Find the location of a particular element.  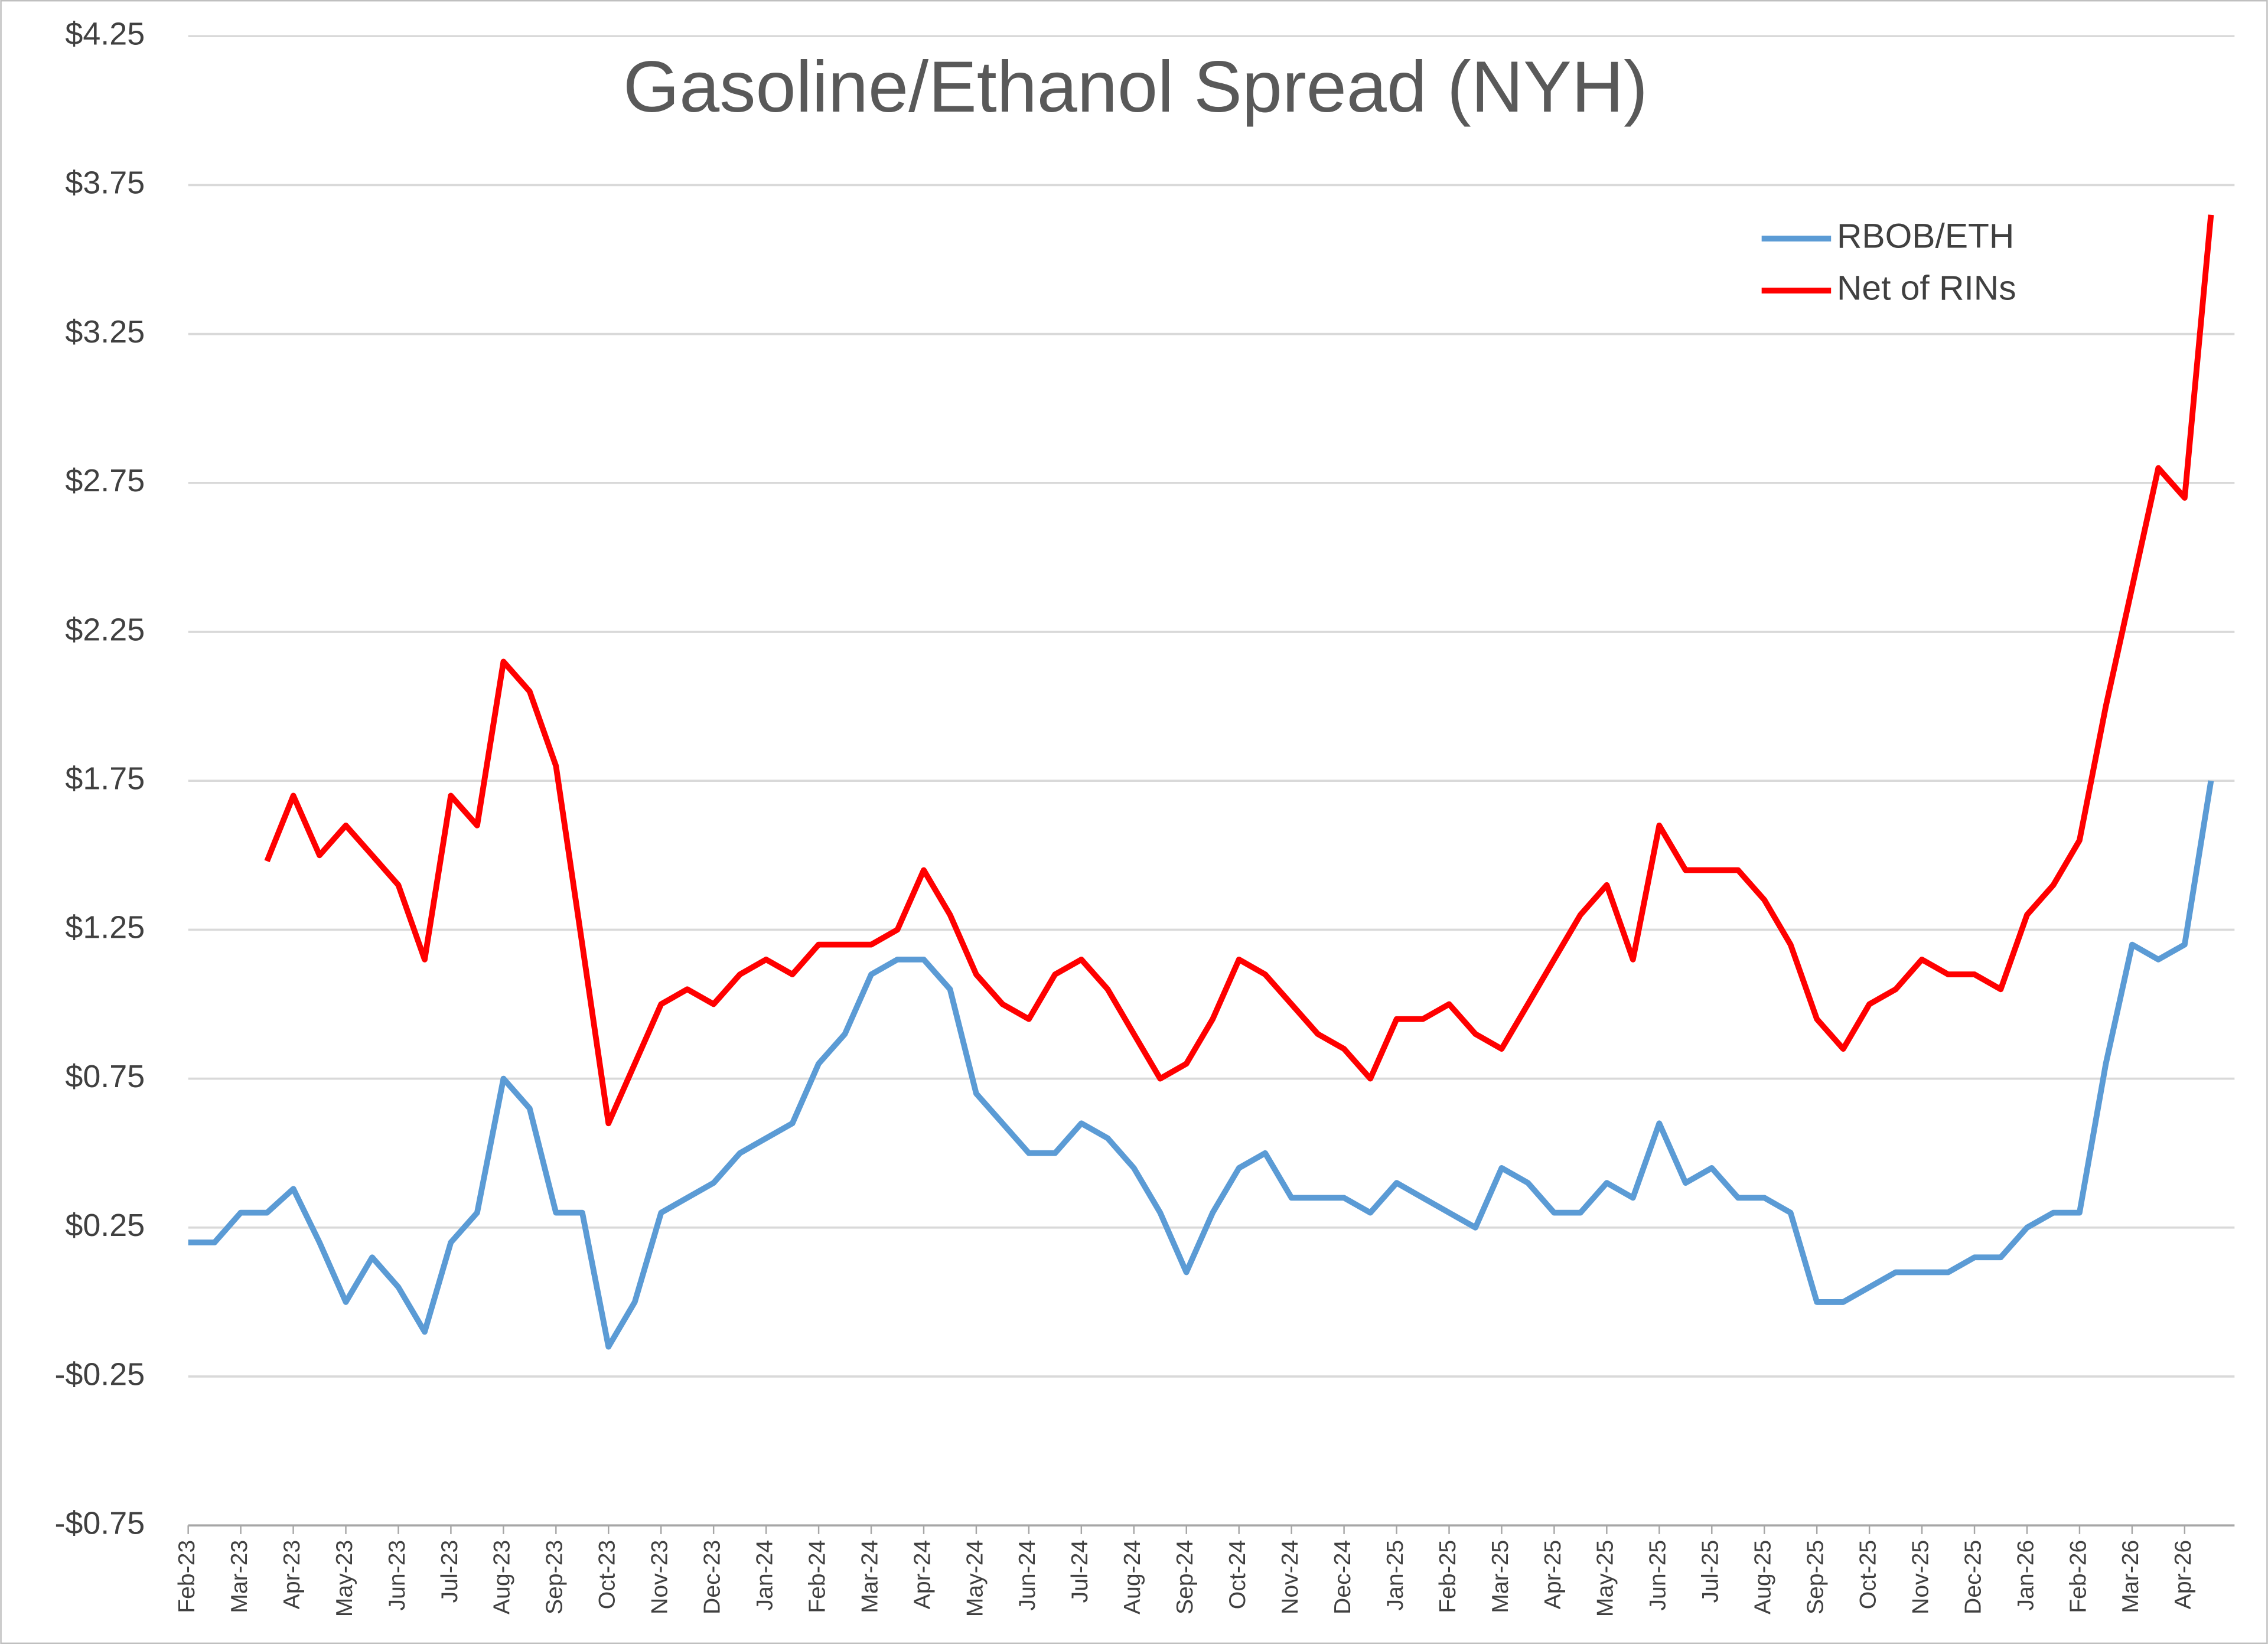

x-tick-label: Apr-26 is located at coordinates (2183, 1575).